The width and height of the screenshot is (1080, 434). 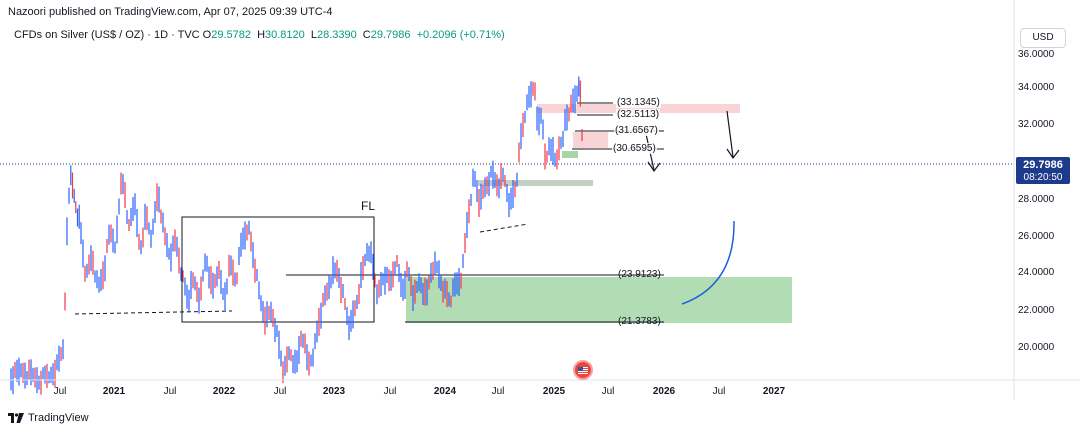 What do you see at coordinates (1036, 272) in the screenshot?
I see `price-label: 24.0000` at bounding box center [1036, 272].